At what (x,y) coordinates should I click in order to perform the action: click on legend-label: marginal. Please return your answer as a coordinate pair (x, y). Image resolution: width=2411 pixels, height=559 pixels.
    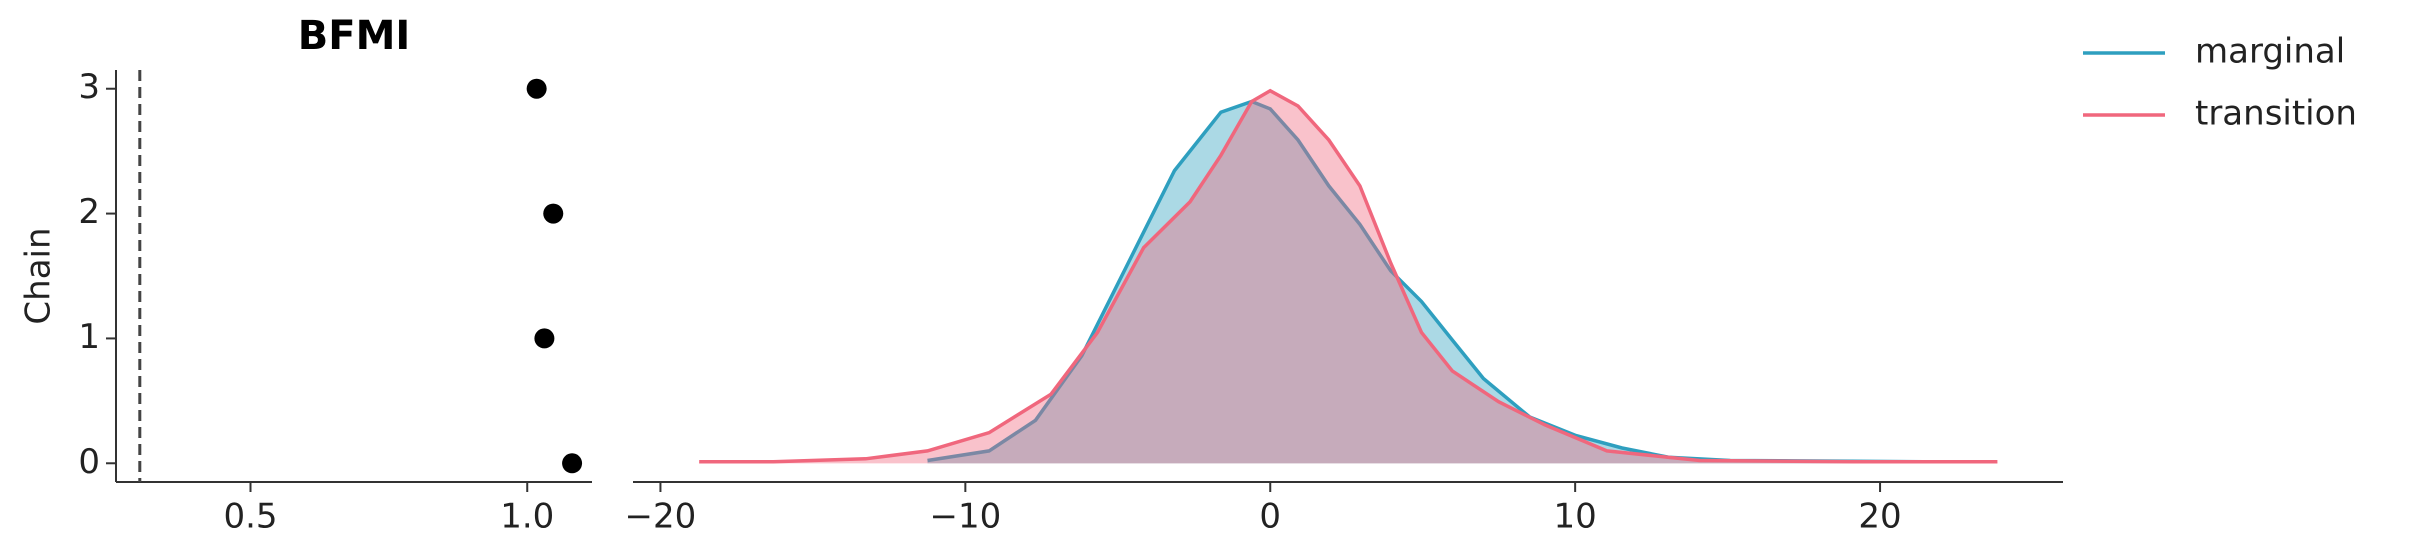
    Looking at the image, I should click on (2270, 52).